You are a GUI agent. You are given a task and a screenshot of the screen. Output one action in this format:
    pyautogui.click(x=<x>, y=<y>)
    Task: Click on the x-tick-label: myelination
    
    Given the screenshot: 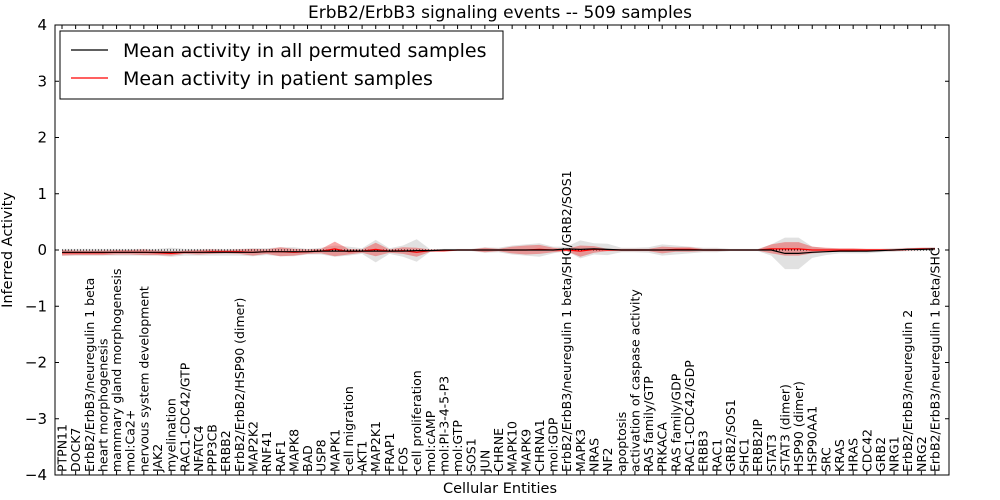 What is the action you would take?
    pyautogui.click(x=171, y=435)
    